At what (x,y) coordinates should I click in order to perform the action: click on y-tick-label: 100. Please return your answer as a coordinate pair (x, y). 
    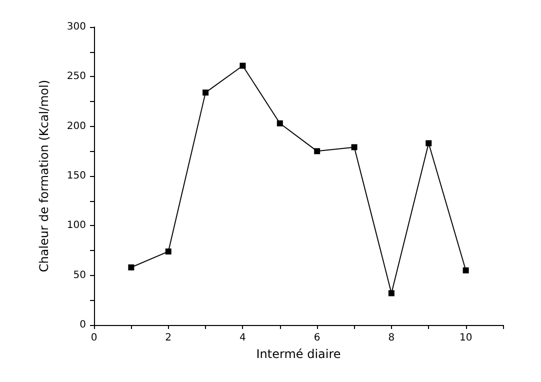
    Looking at the image, I should click on (76, 226).